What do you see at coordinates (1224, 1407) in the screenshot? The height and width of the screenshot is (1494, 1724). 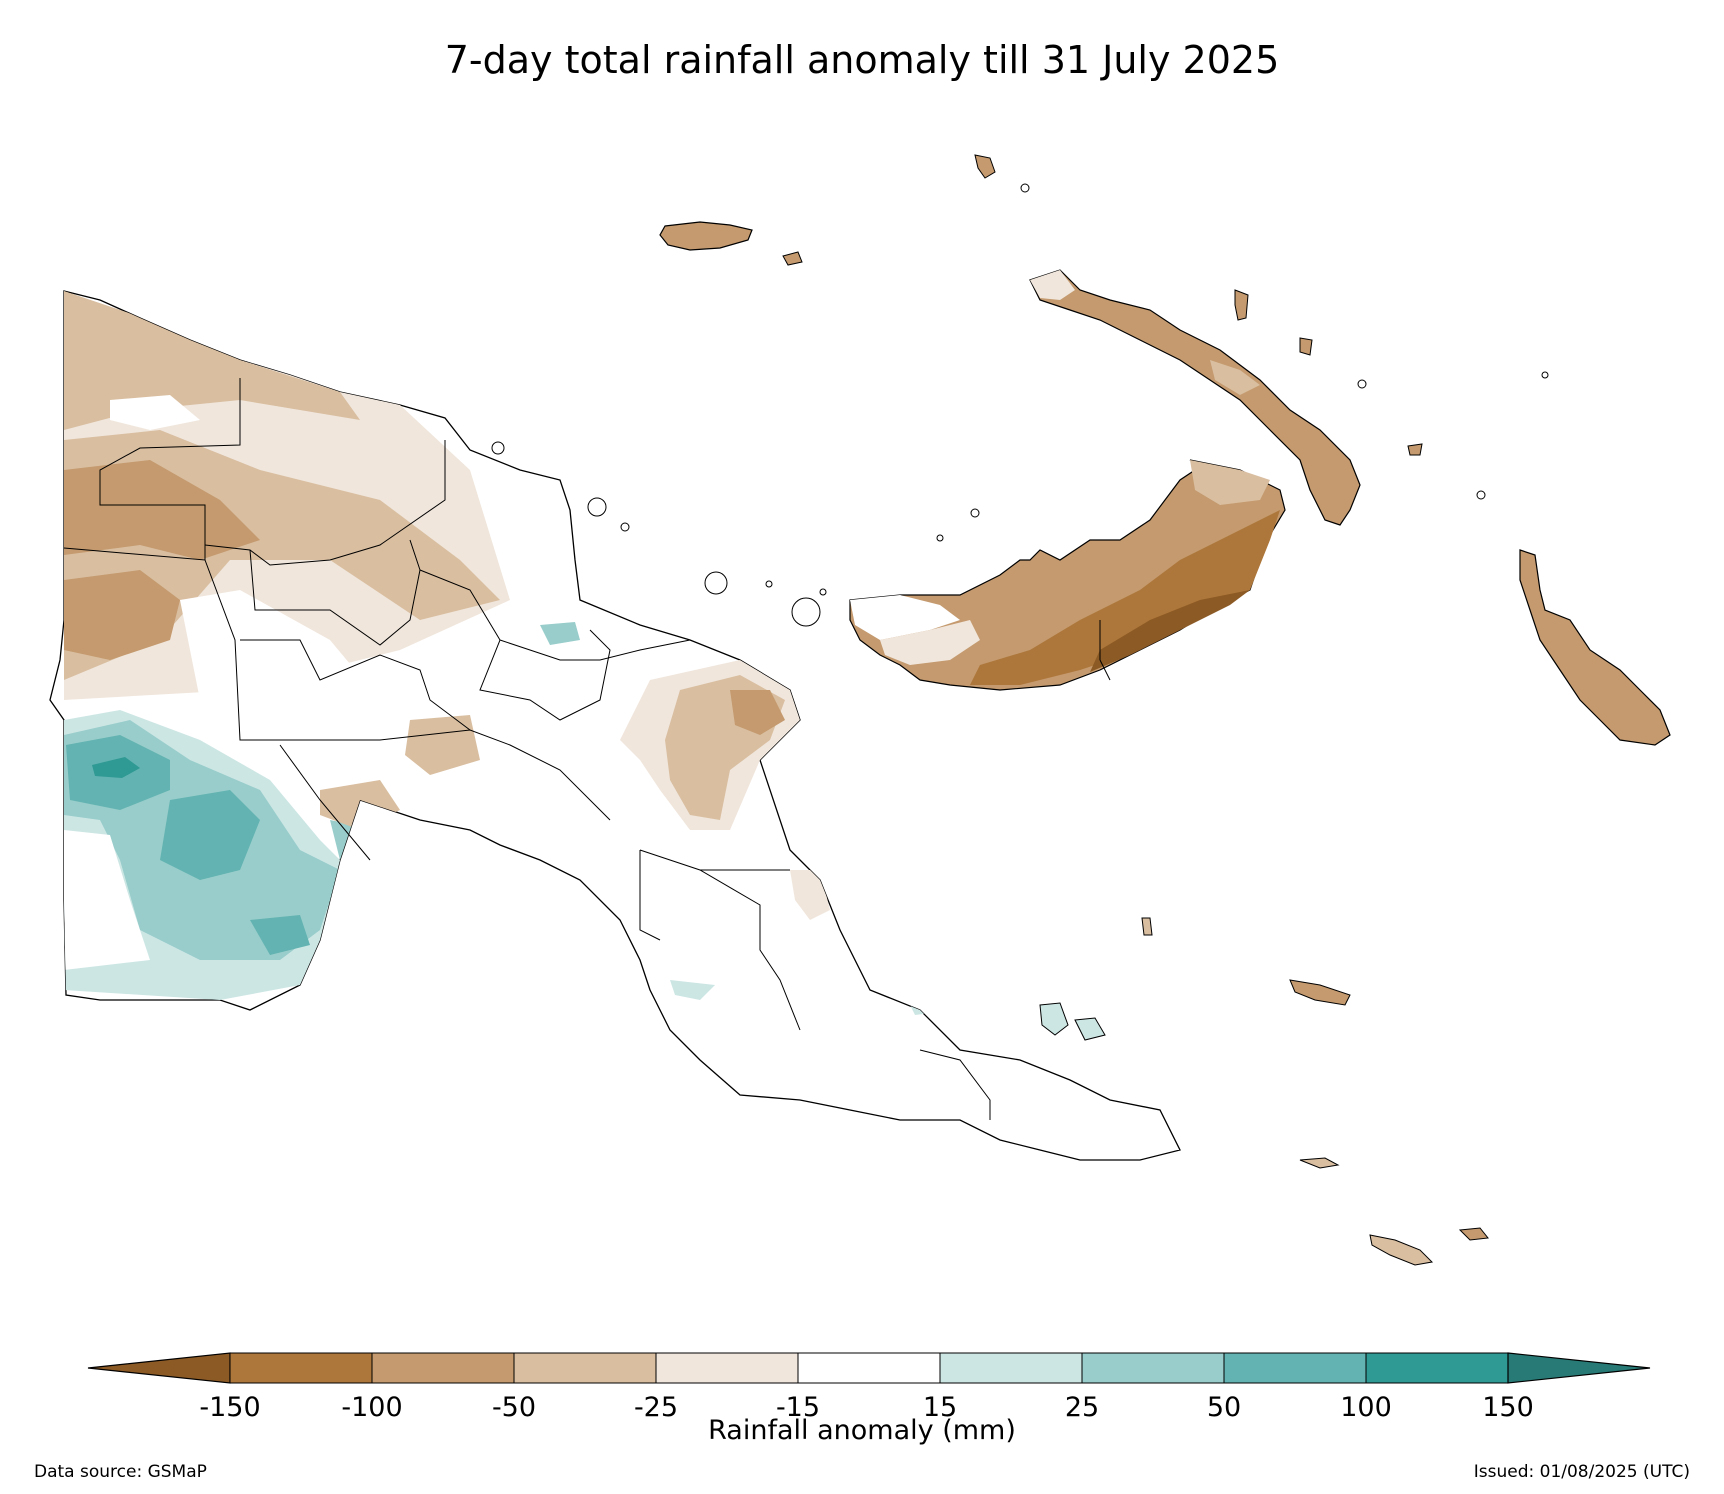 I see `colorbar-tick-label: 50` at bounding box center [1224, 1407].